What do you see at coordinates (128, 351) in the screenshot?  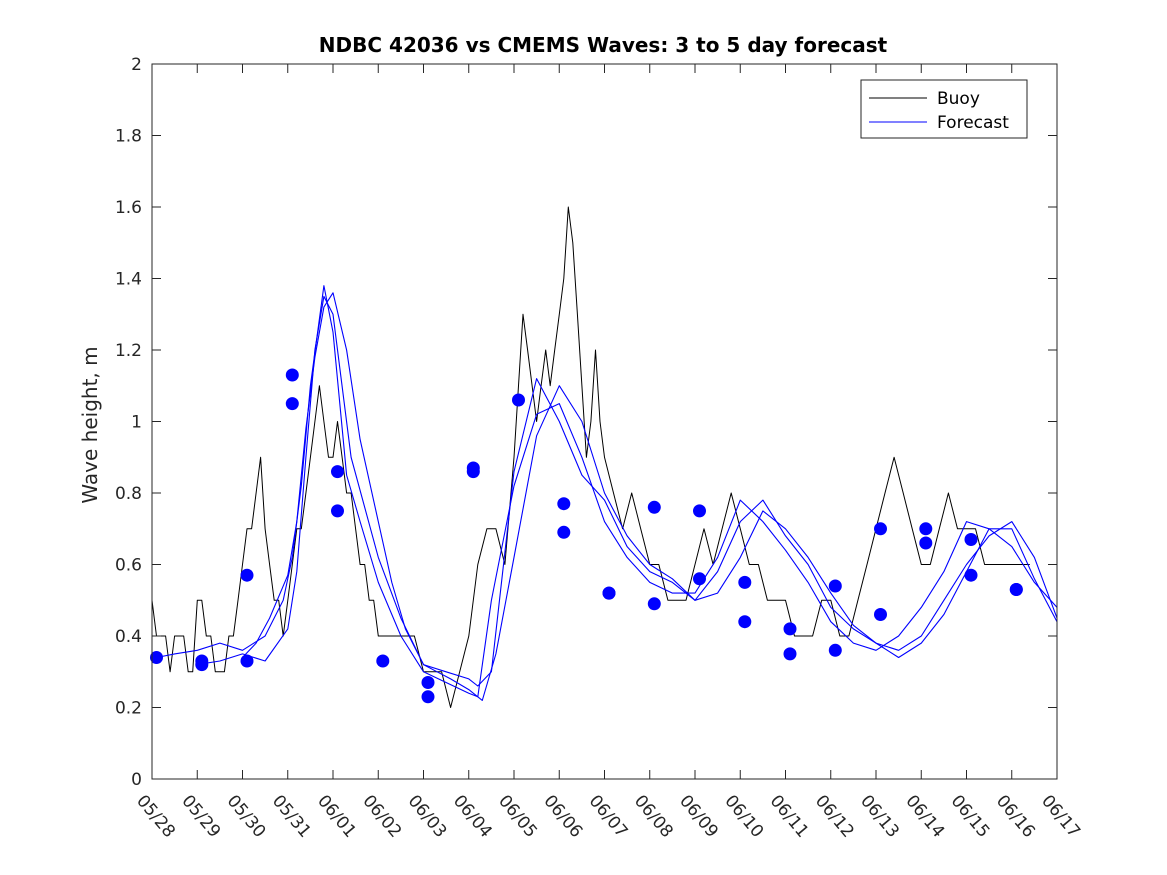 I see `y-tick-label: 1.2` at bounding box center [128, 351].